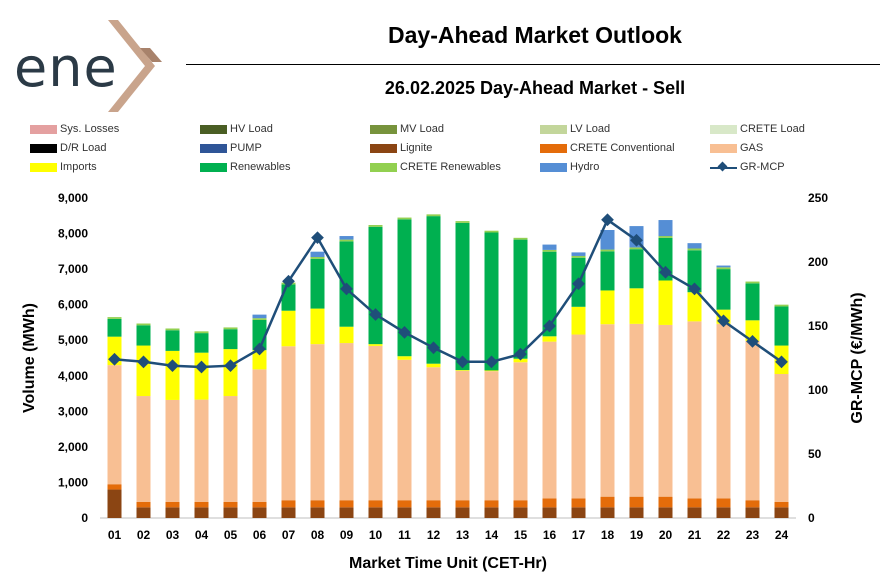  I want to click on x-tick-label: 13, so click(463, 535).